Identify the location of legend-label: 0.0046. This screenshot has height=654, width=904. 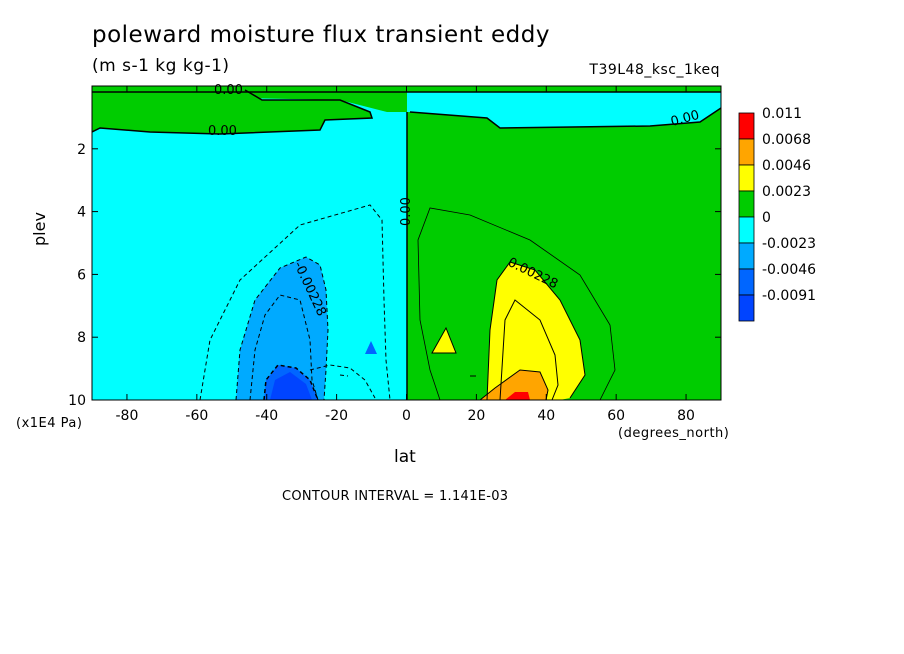
(786, 166).